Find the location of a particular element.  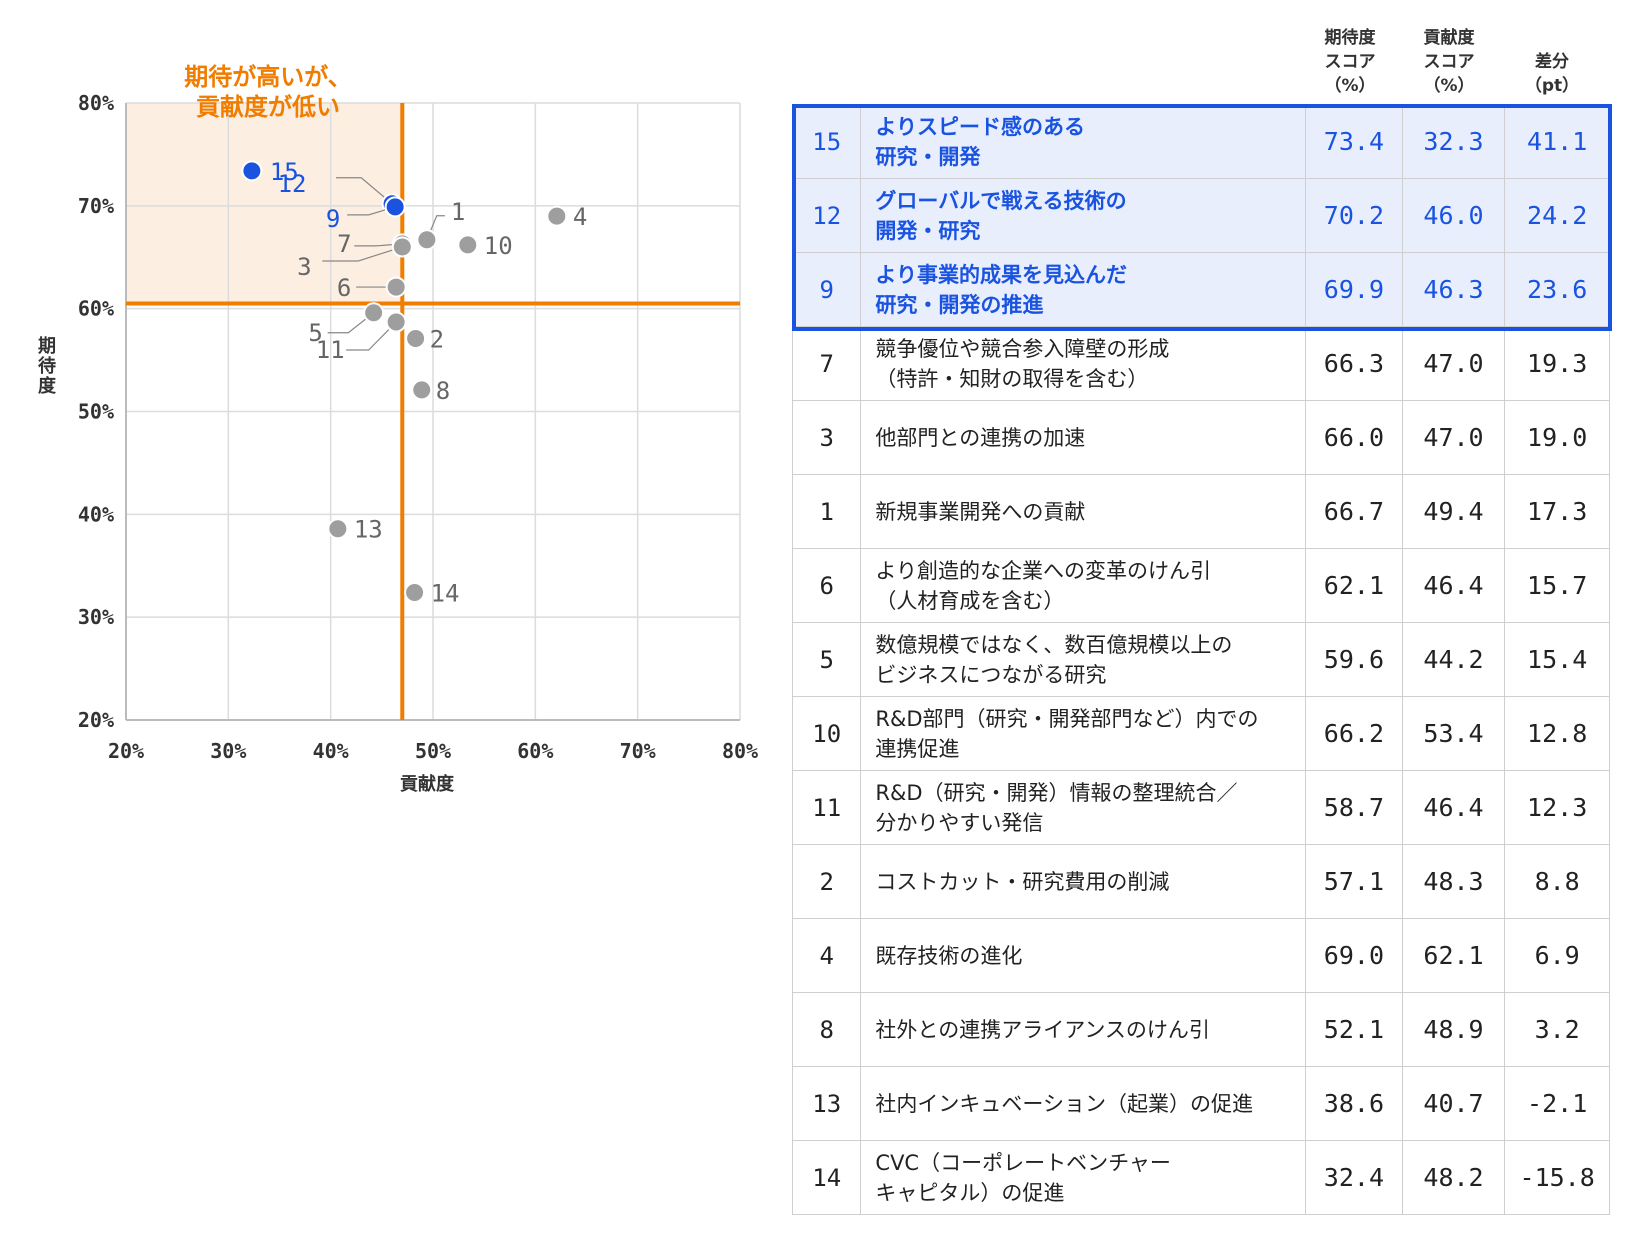

y-tick-label: 80% is located at coordinates (96, 103).